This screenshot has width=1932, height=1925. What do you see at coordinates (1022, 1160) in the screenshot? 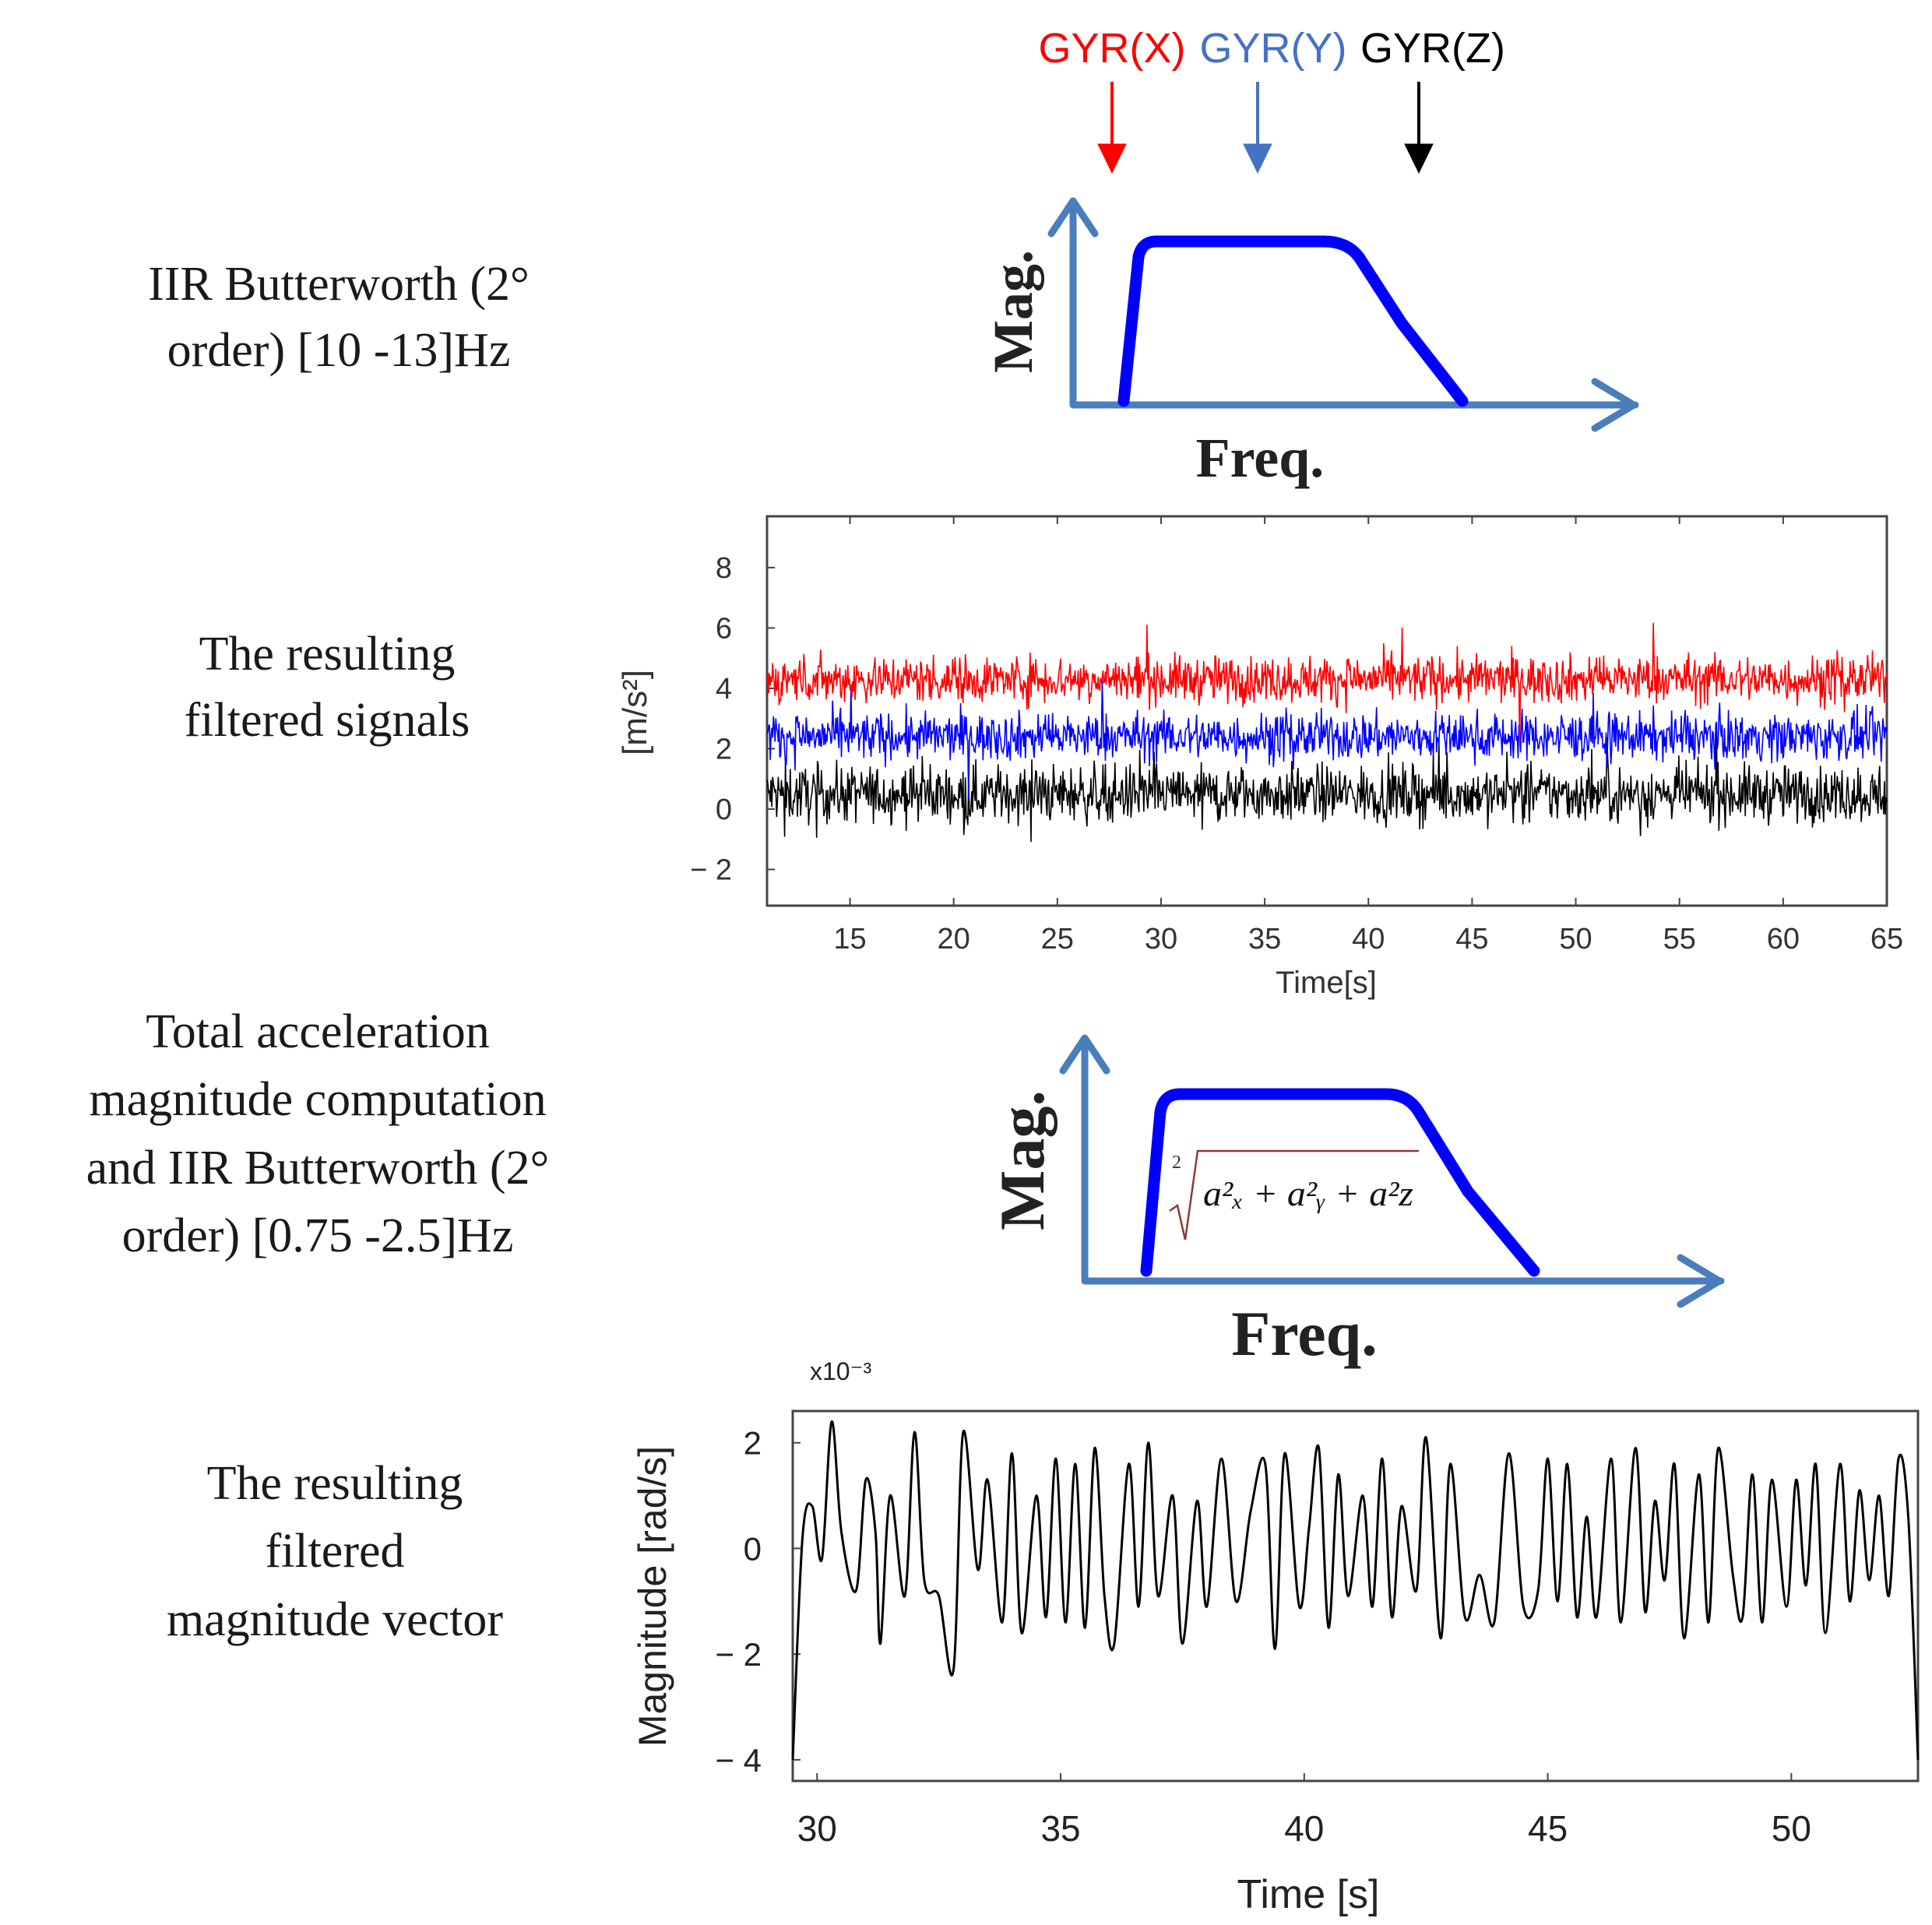
I see `y-axis-label-2: Mag.` at bounding box center [1022, 1160].